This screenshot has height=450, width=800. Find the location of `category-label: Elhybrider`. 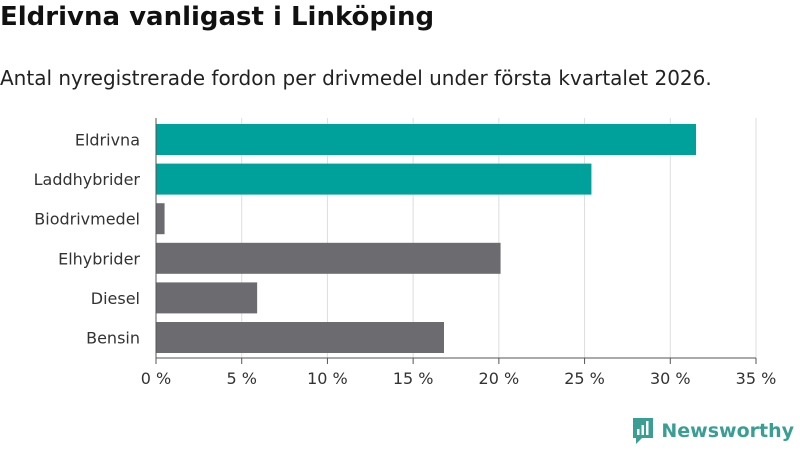

category-label: Elhybrider is located at coordinates (99, 258).